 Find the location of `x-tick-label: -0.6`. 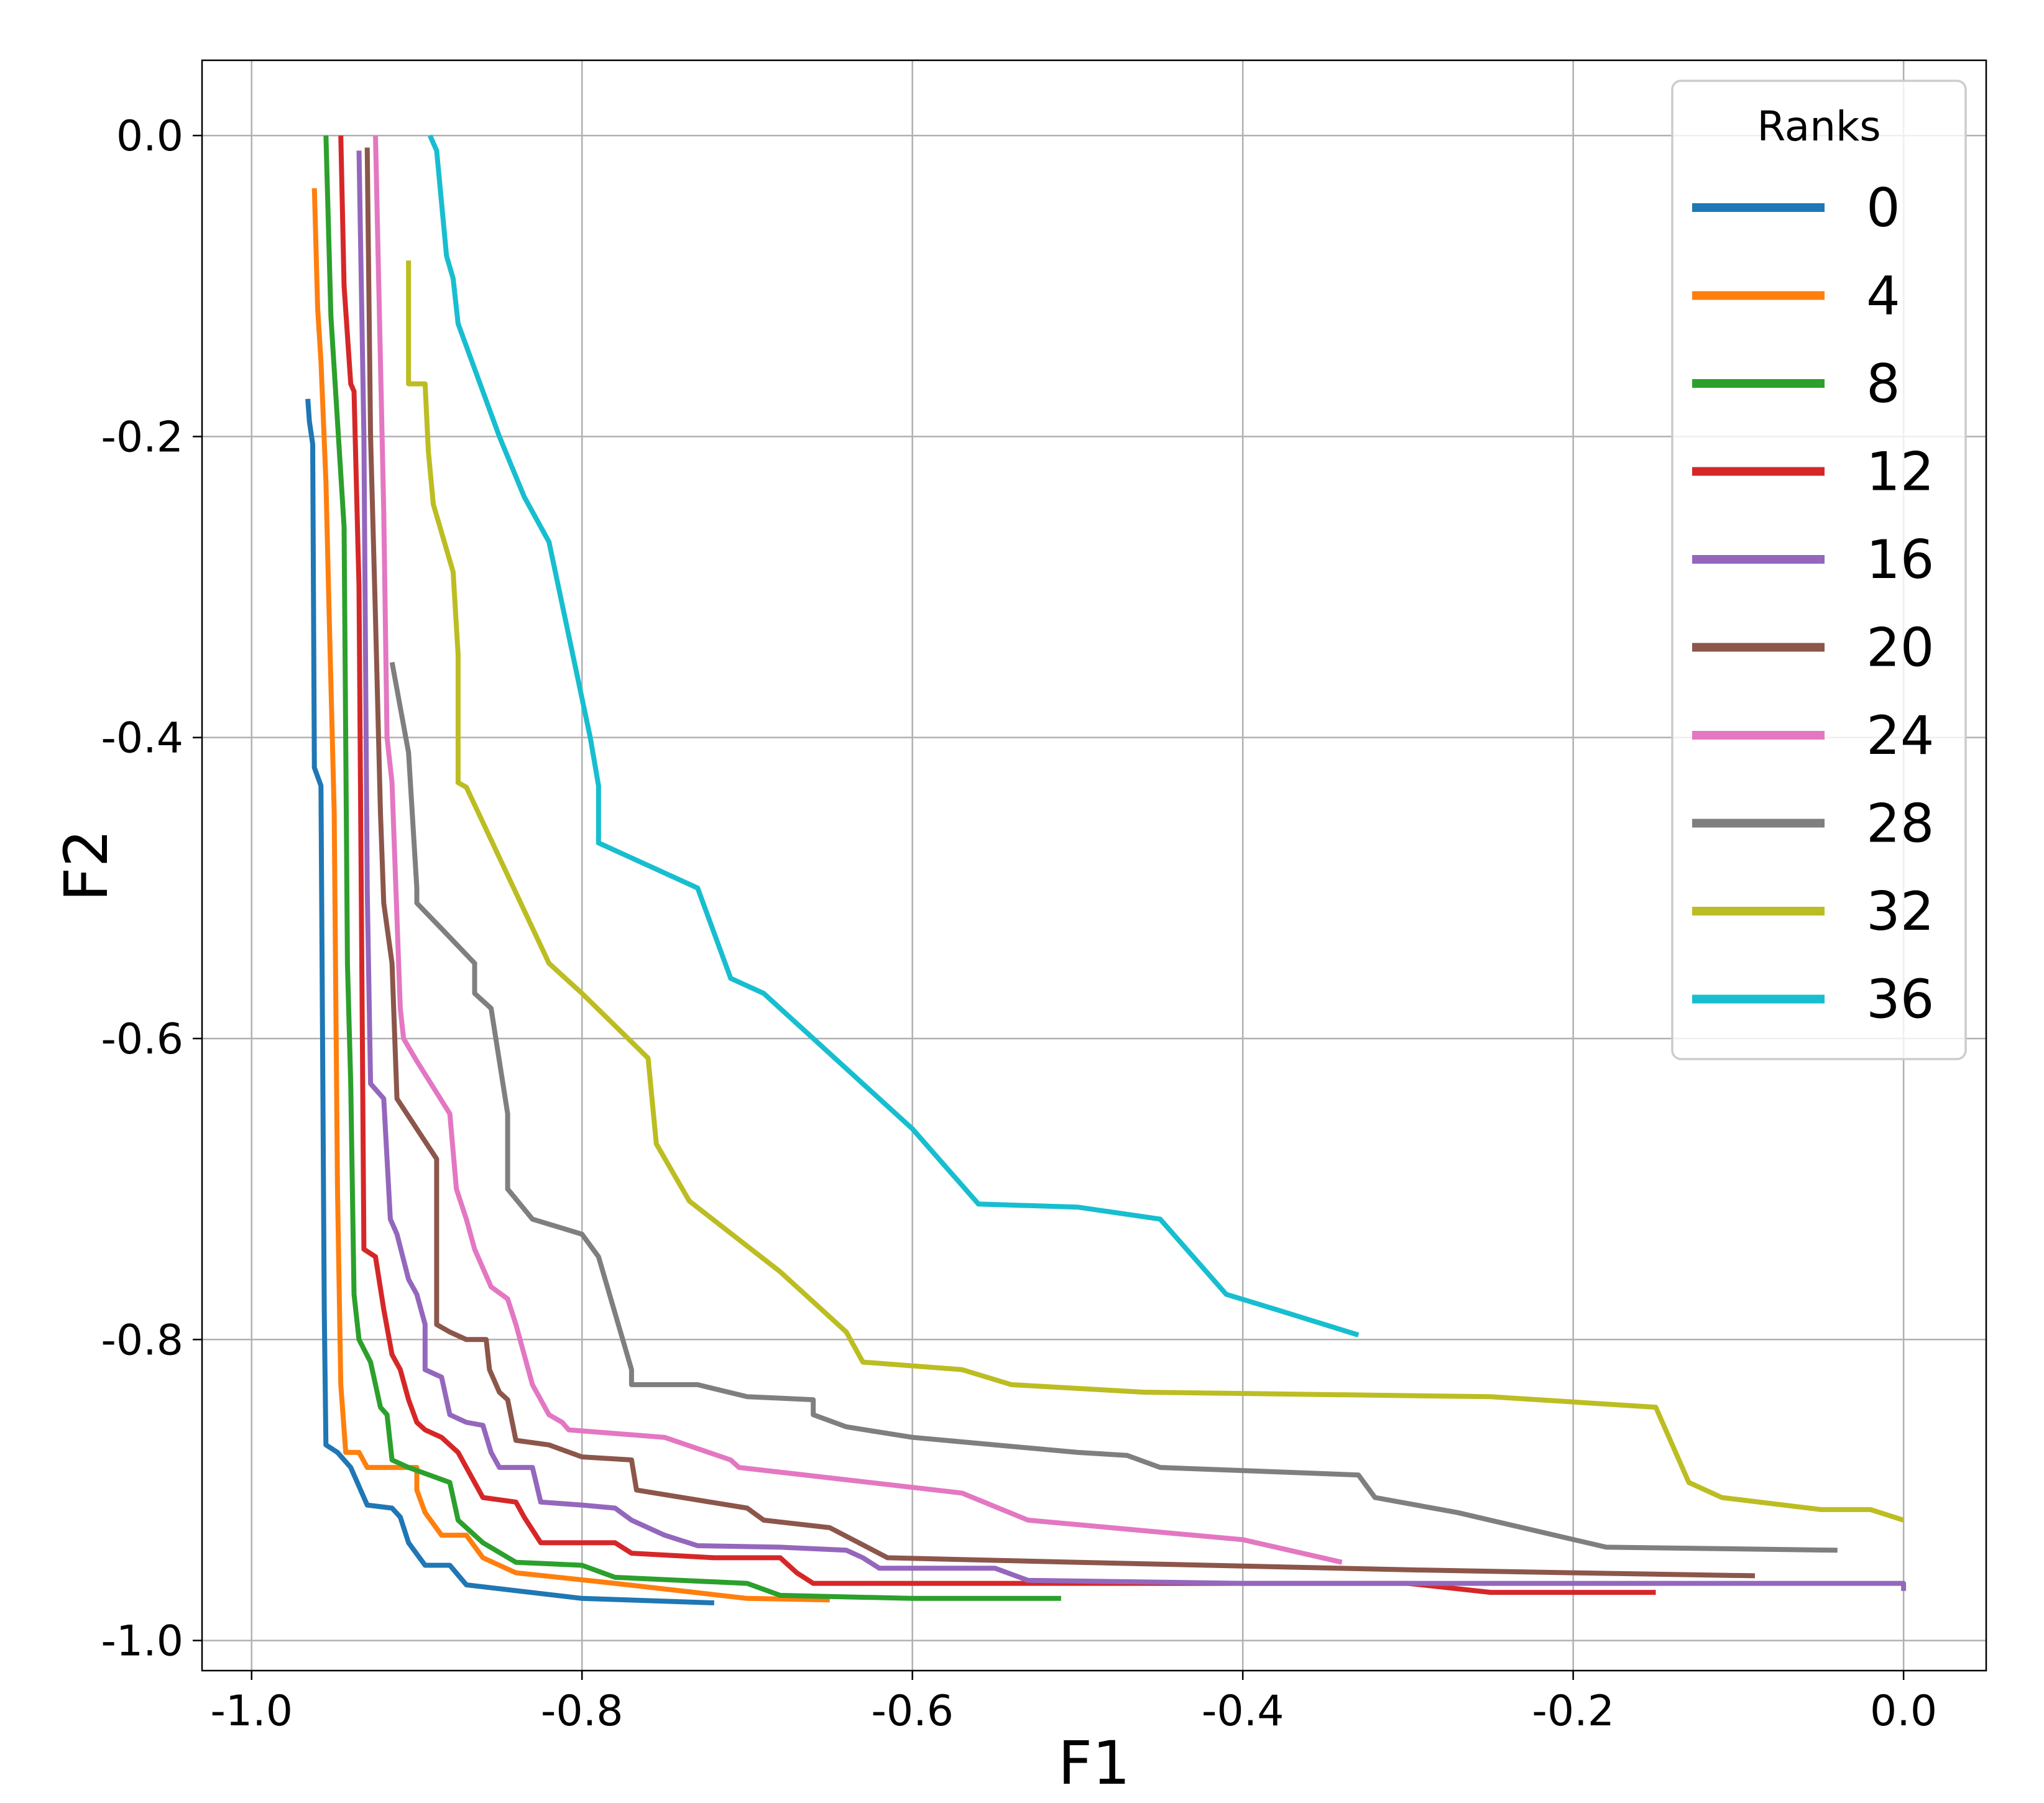

x-tick-label: -0.6 is located at coordinates (912, 1711).